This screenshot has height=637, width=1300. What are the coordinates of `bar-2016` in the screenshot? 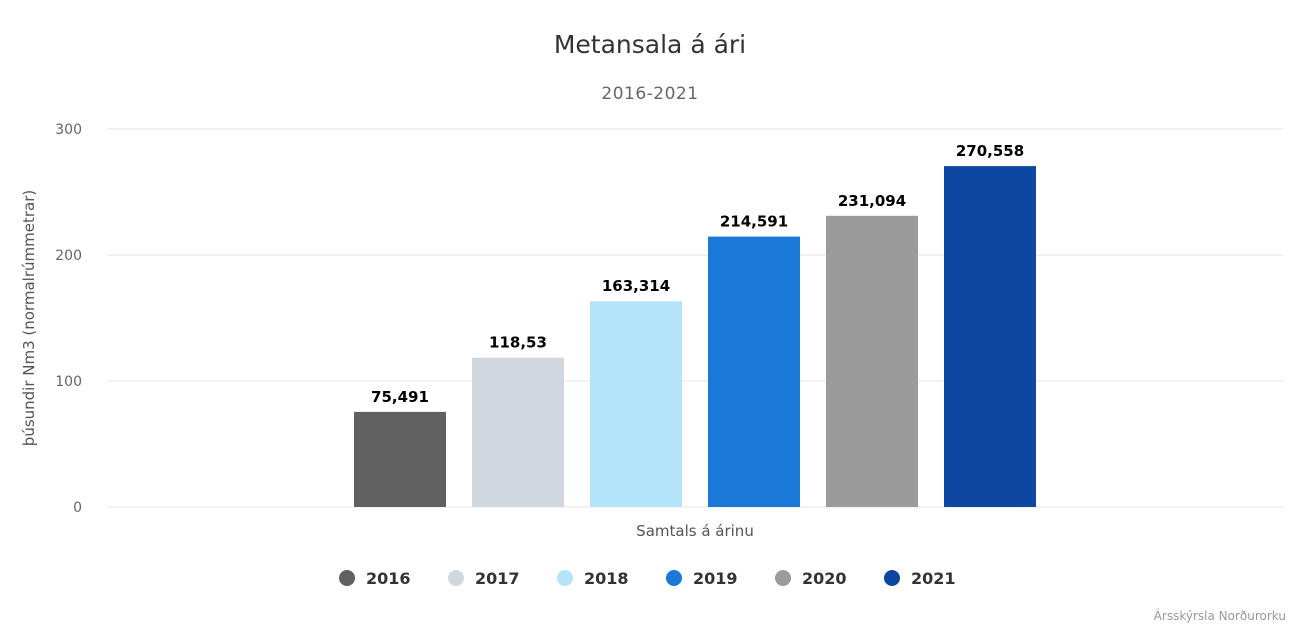 It's located at (400, 459).